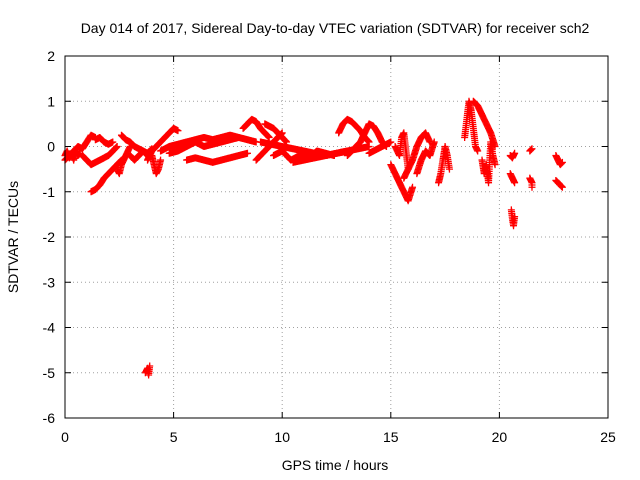 This screenshot has width=640, height=480. Describe the element at coordinates (49, 328) in the screenshot. I see `y-tick-label: -4` at that location.